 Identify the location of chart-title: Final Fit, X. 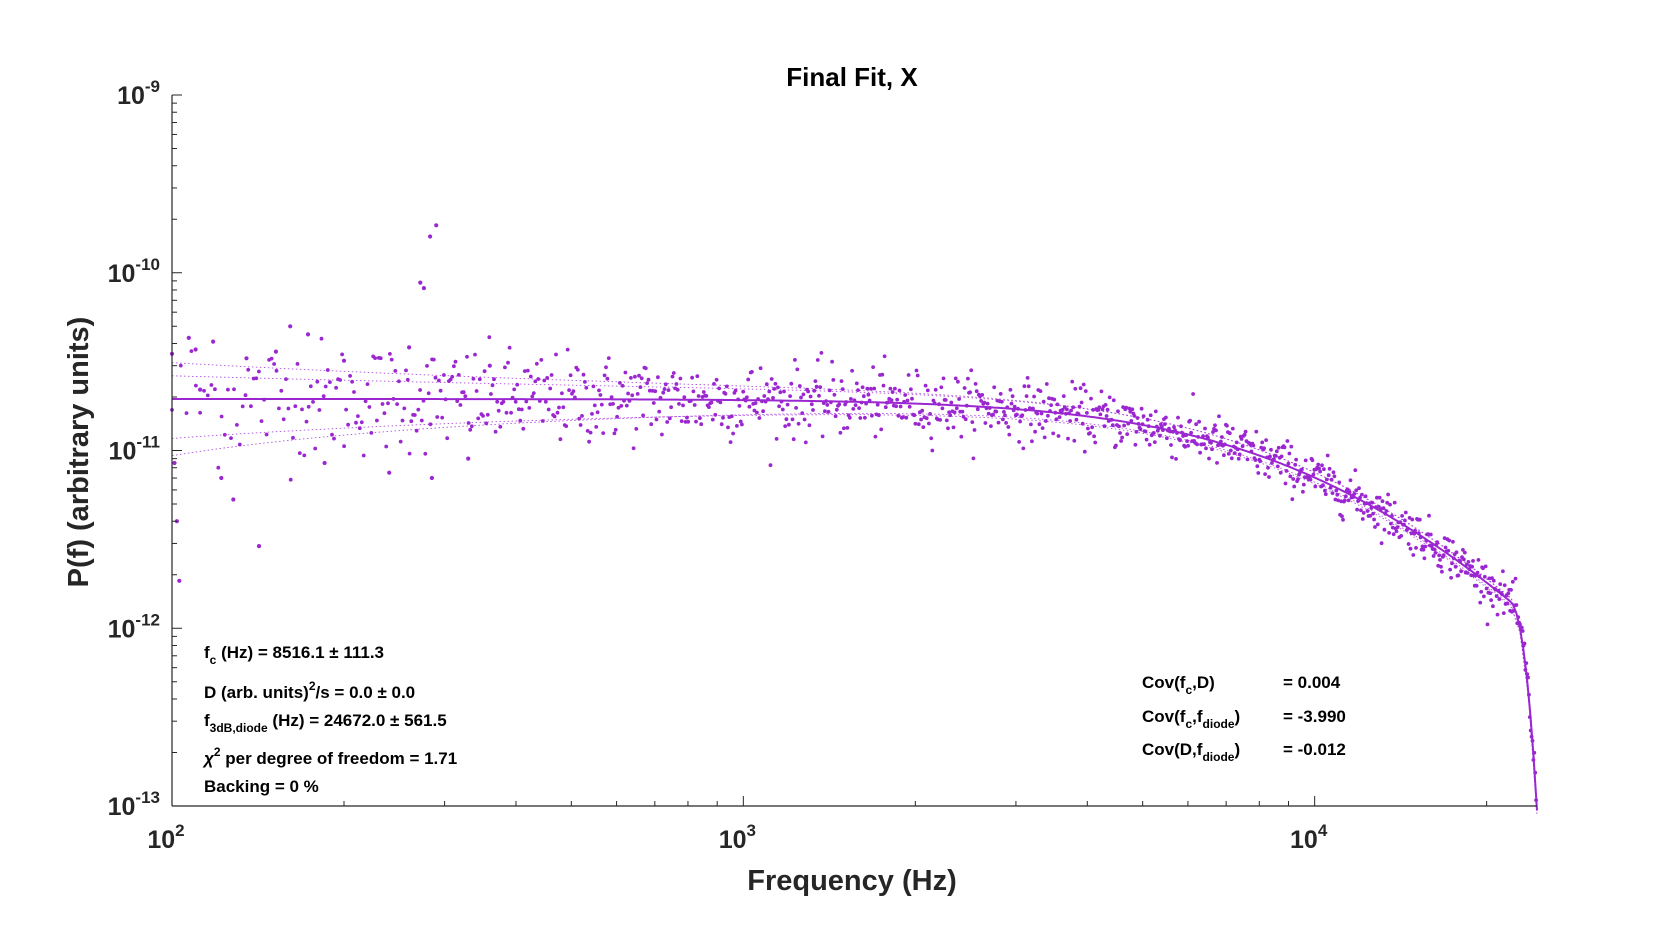
(852, 77).